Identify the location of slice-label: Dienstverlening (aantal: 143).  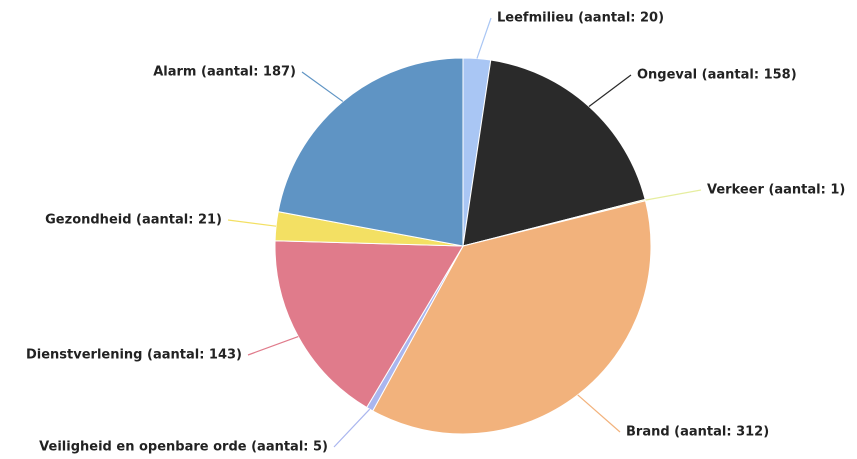
(134, 355).